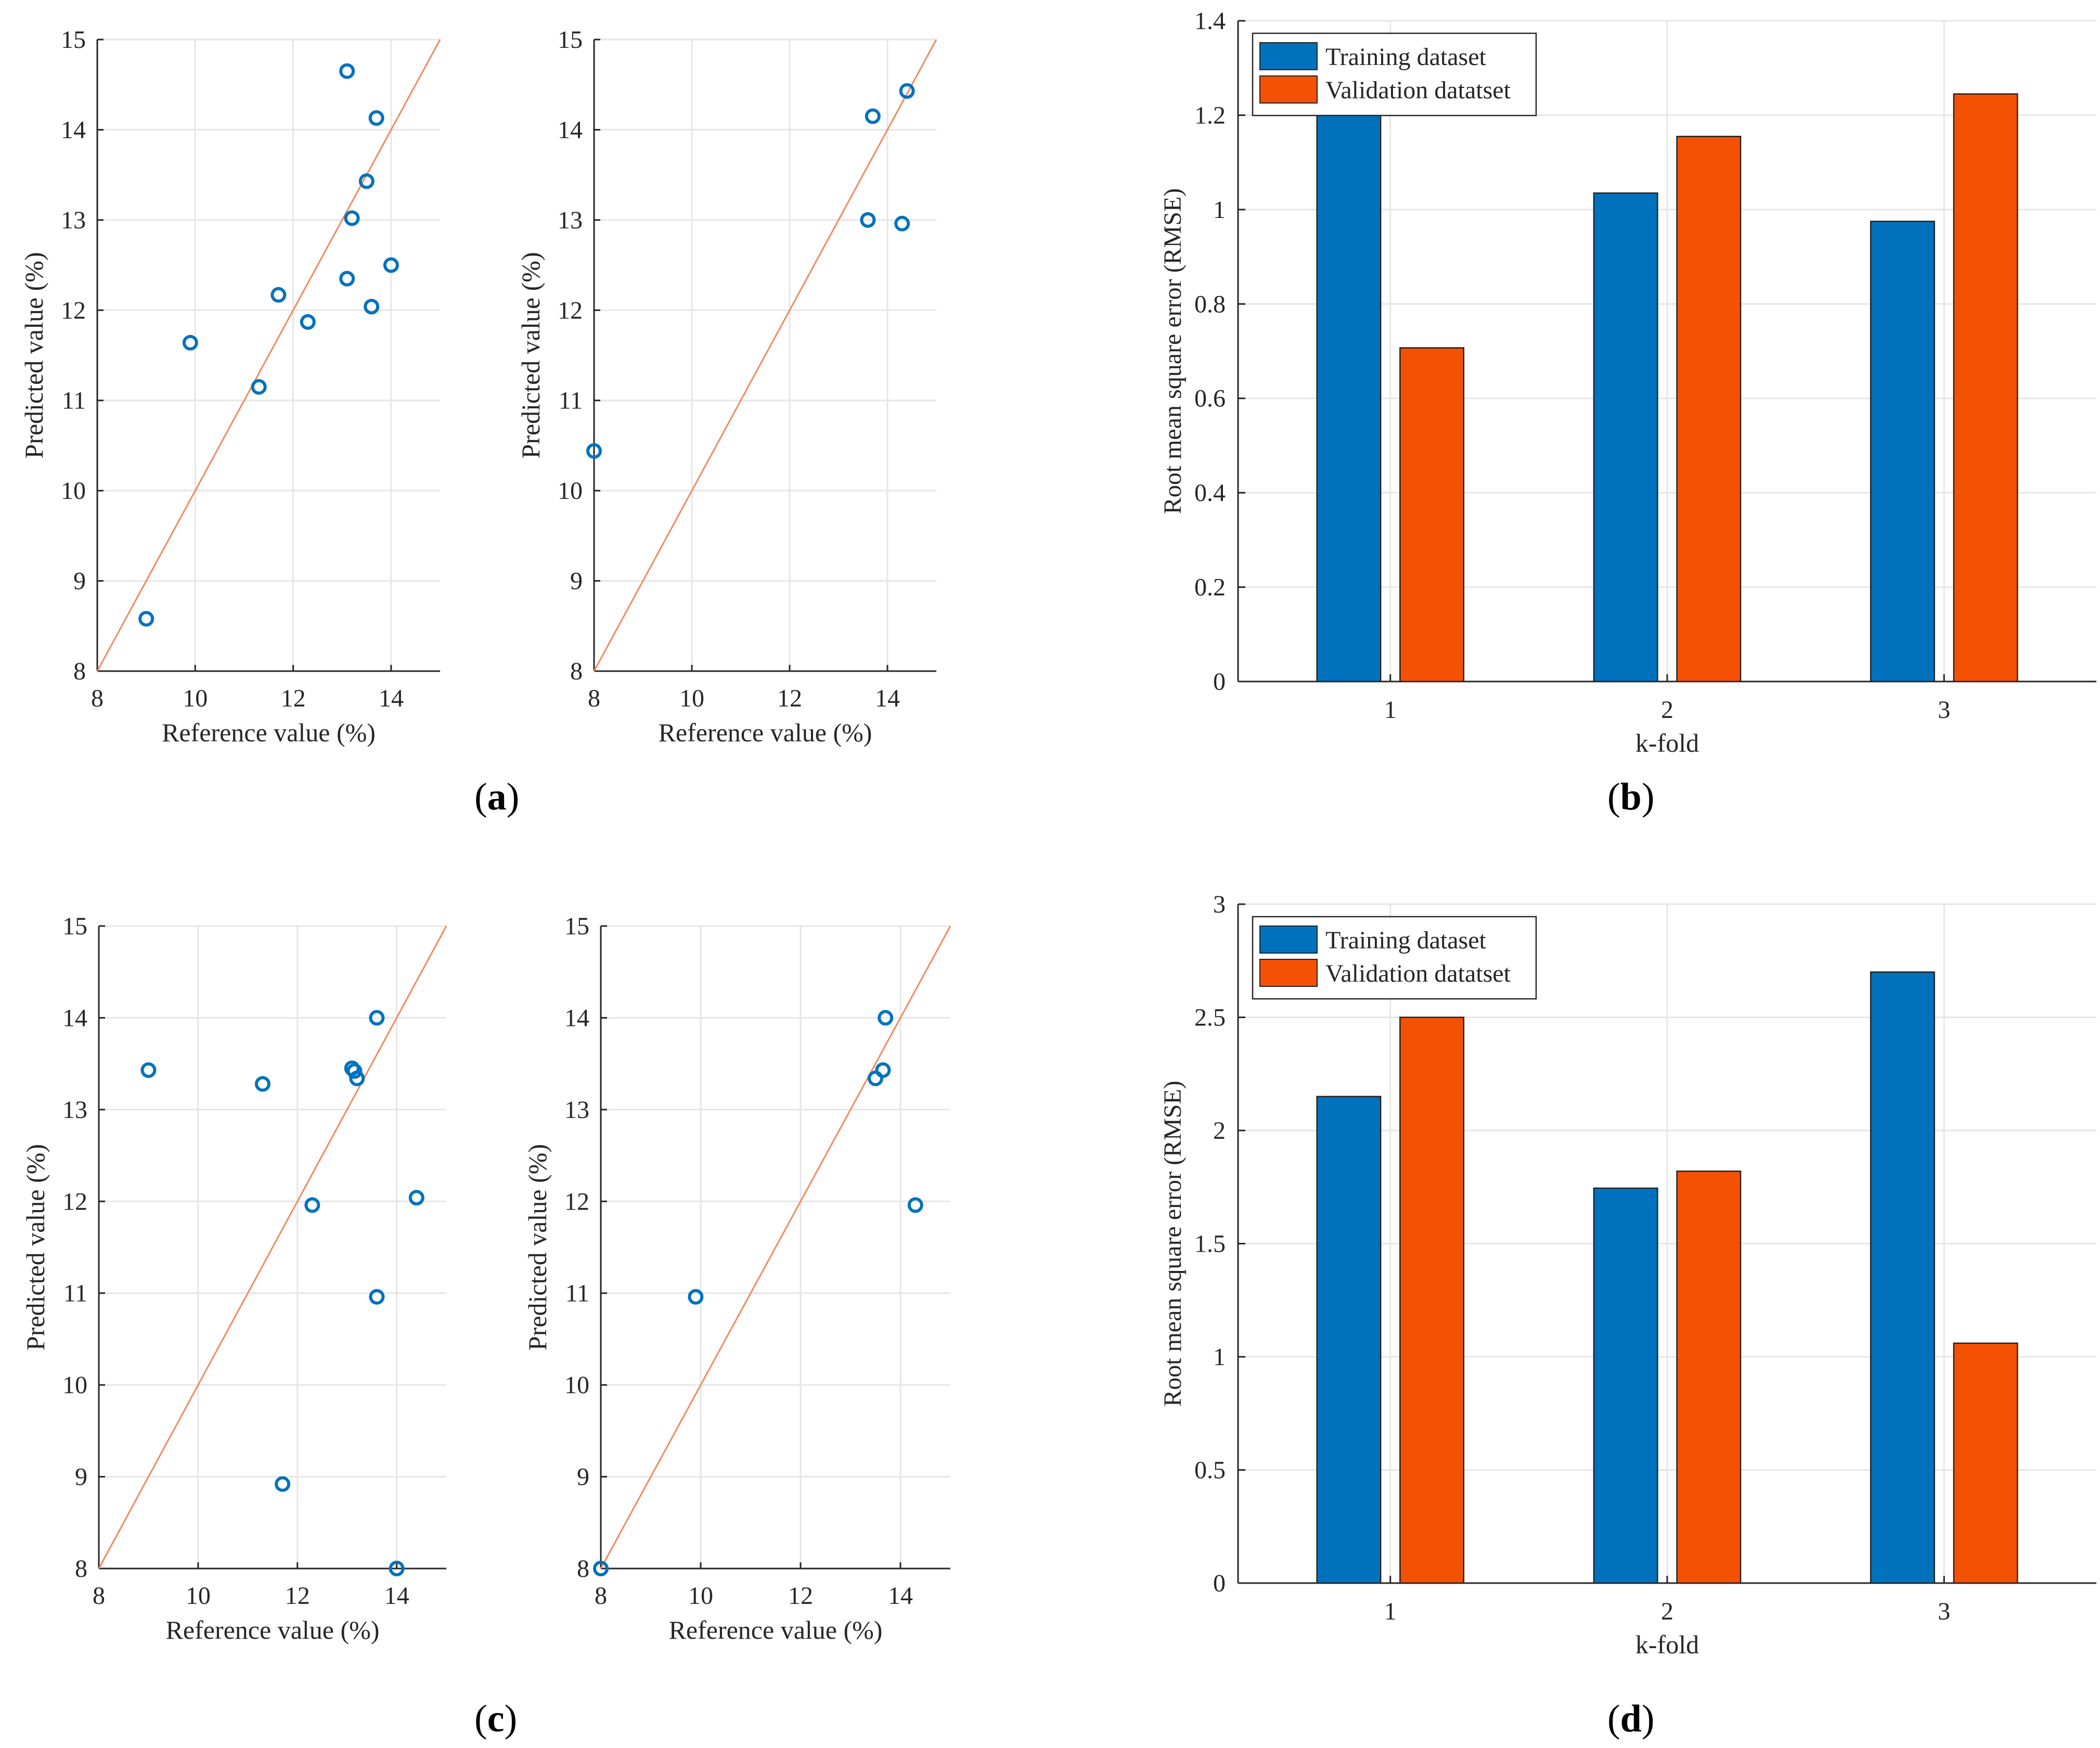  I want to click on y-tick-label: 1.2, so click(1210, 115).